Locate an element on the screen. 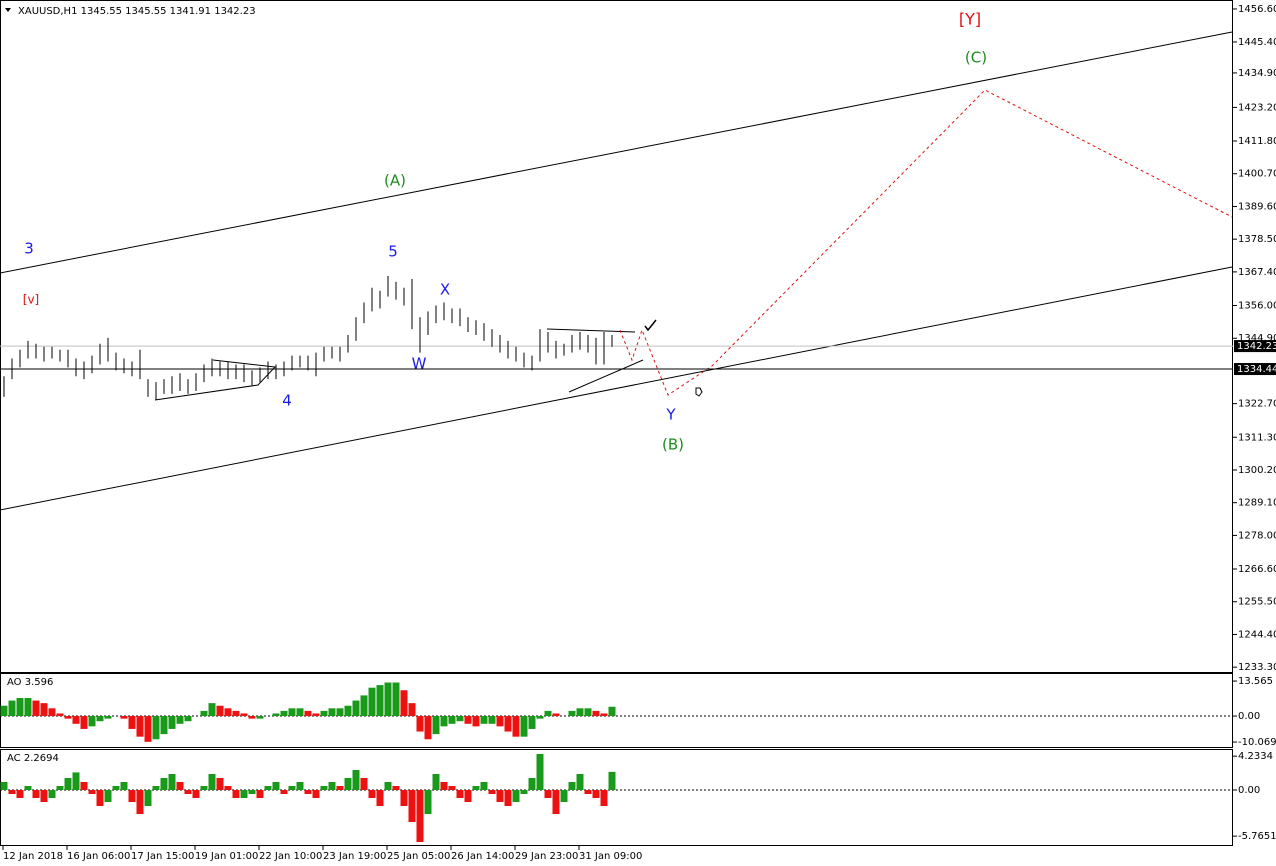 This screenshot has height=866, width=1276. y-tick-label: 1311.30 is located at coordinates (1257, 437).